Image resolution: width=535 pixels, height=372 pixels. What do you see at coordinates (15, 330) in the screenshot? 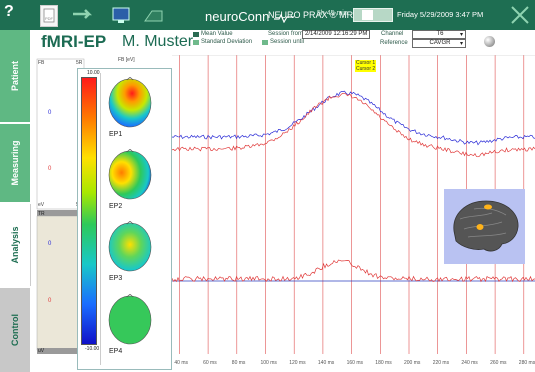
I see `tab-control: Control` at bounding box center [15, 330].